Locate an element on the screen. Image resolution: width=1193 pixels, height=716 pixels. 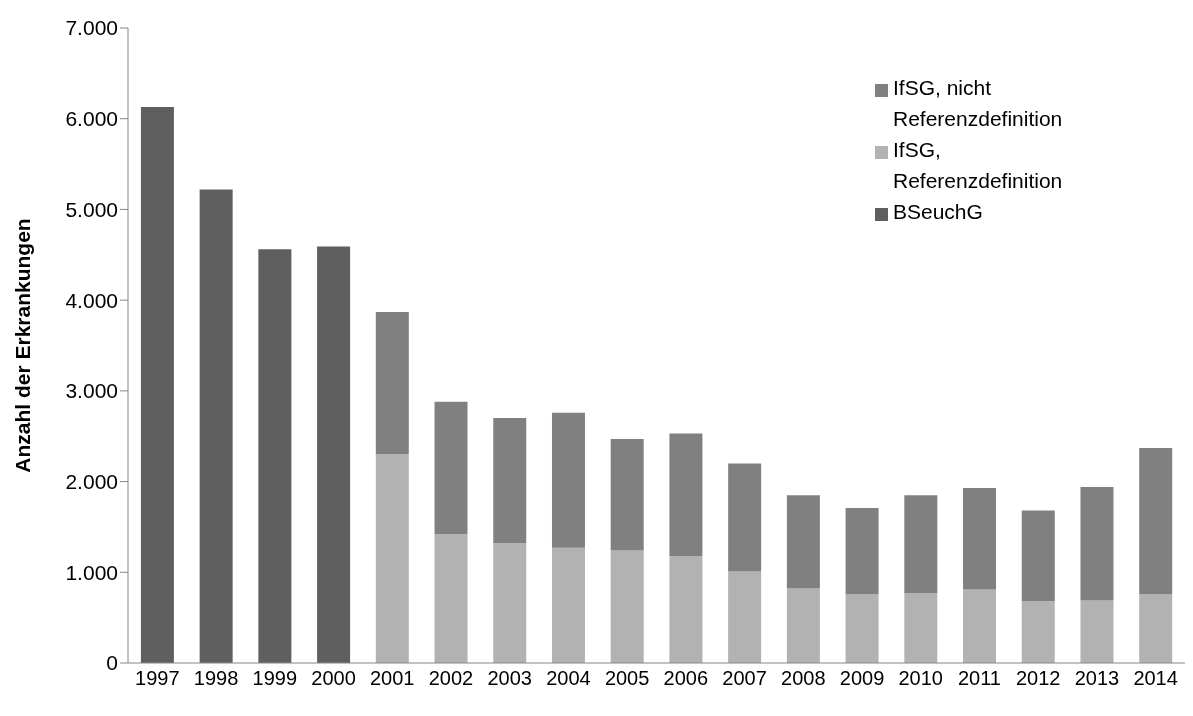
y-tick-label: 1.000 is located at coordinates (91, 572).